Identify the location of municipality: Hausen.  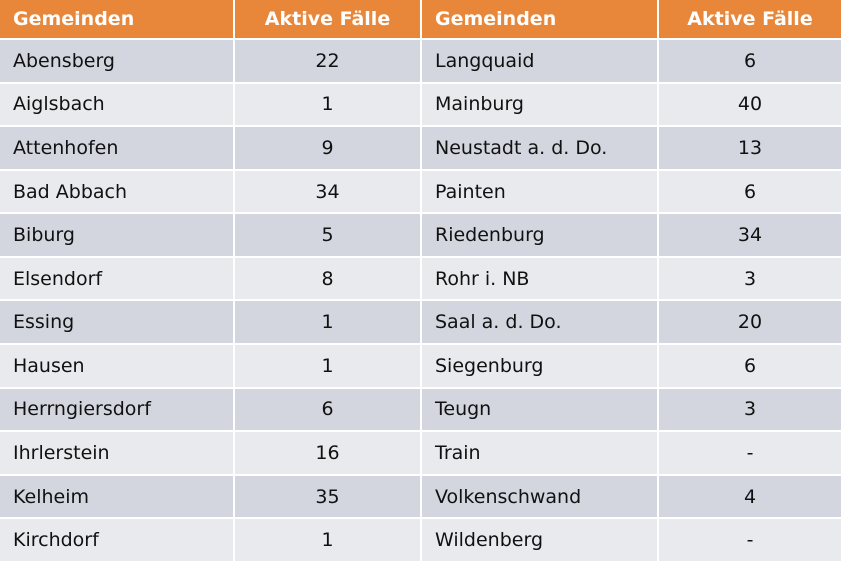
(116, 366).